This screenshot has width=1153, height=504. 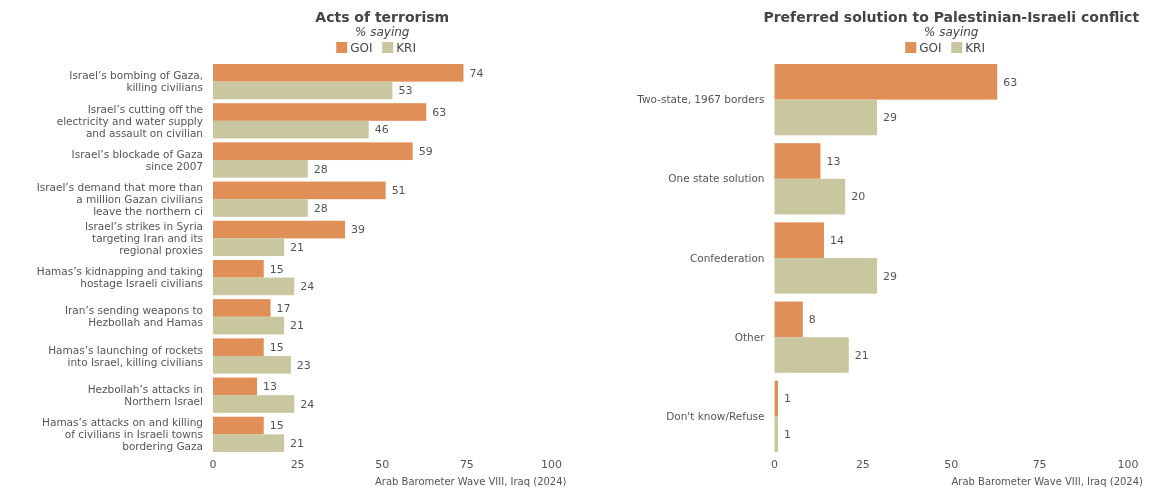 I want to click on data-label: 8, so click(x=812, y=320).